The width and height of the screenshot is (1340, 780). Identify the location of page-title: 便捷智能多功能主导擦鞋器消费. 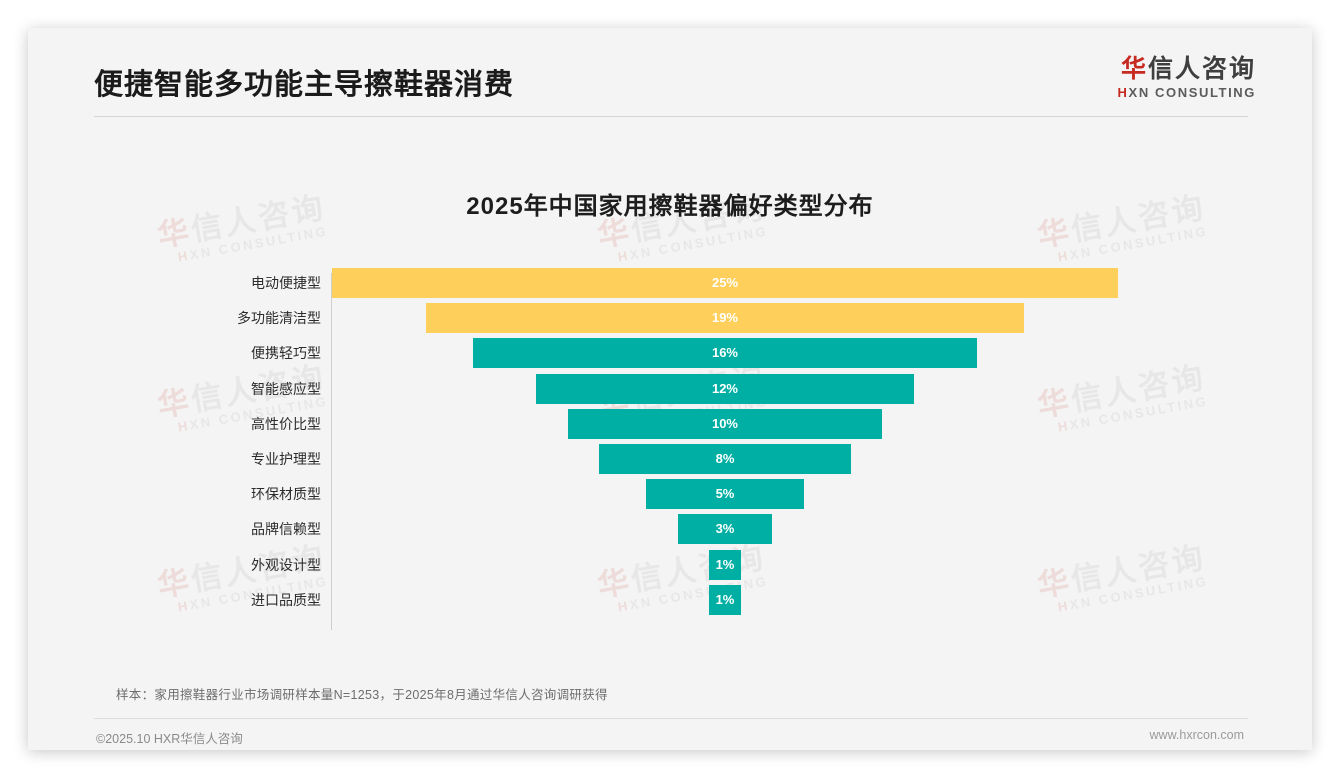
(304, 85).